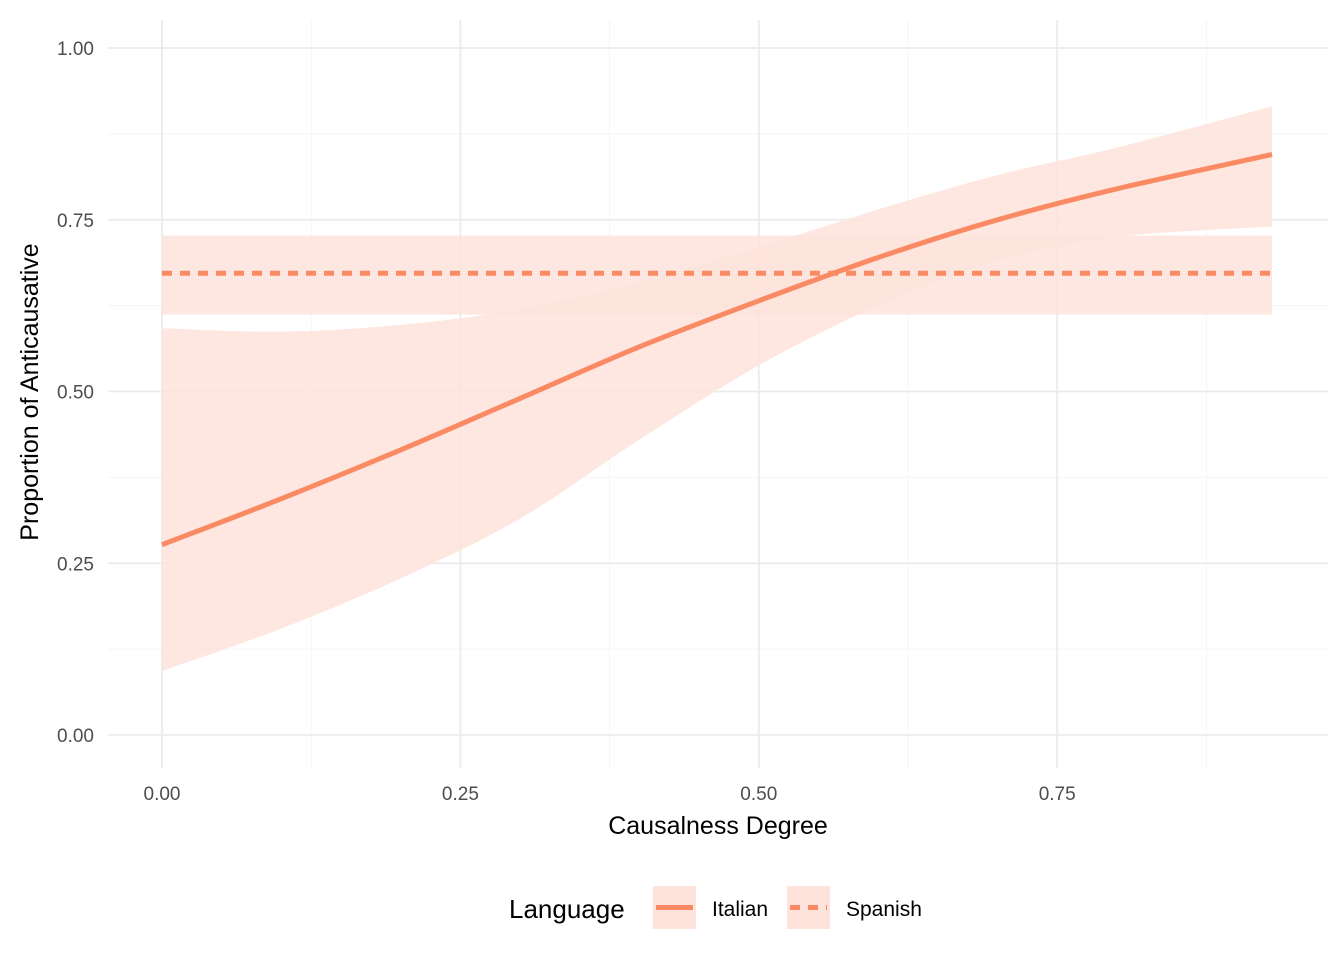 The image size is (1344, 960). What do you see at coordinates (610, 794) in the screenshot?
I see `x-axis-tick-labels: 0.00 0.25 0.50 0.75` at bounding box center [610, 794].